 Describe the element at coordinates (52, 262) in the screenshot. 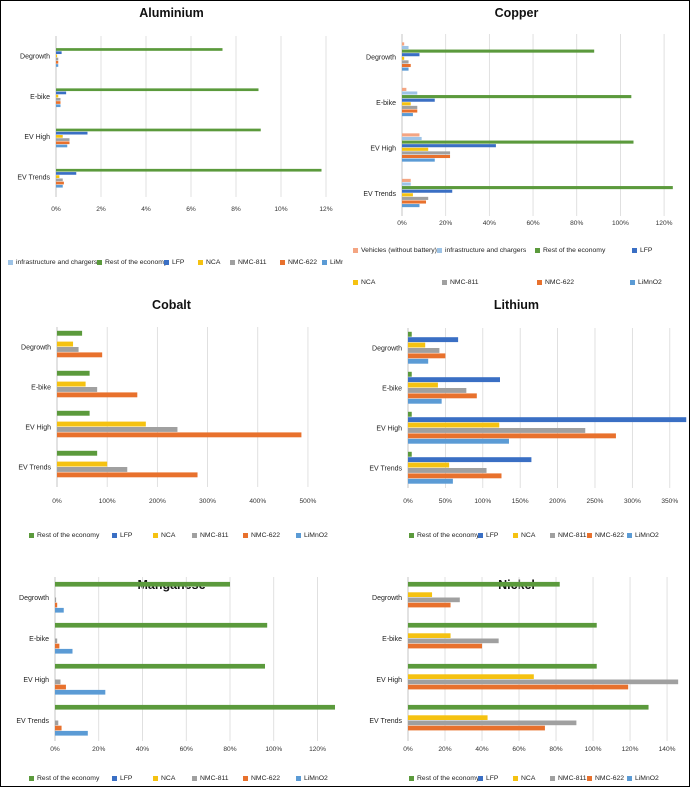

I see `legend-item-infrastructure-and-chargers: infrastructure and chargers` at that location.